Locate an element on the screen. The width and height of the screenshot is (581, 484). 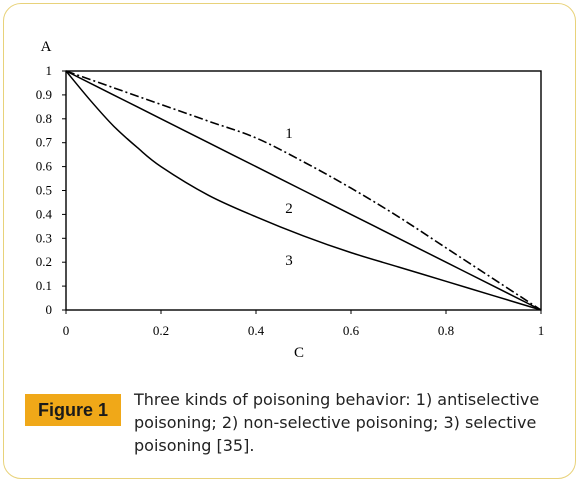
y-tick-label: 0 is located at coordinates (49, 309).